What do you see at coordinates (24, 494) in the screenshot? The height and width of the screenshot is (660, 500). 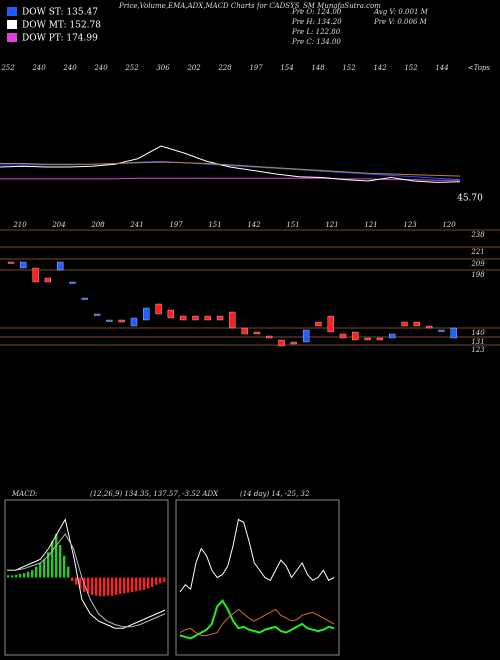 I see `macd-label: MACD:` at bounding box center [24, 494].